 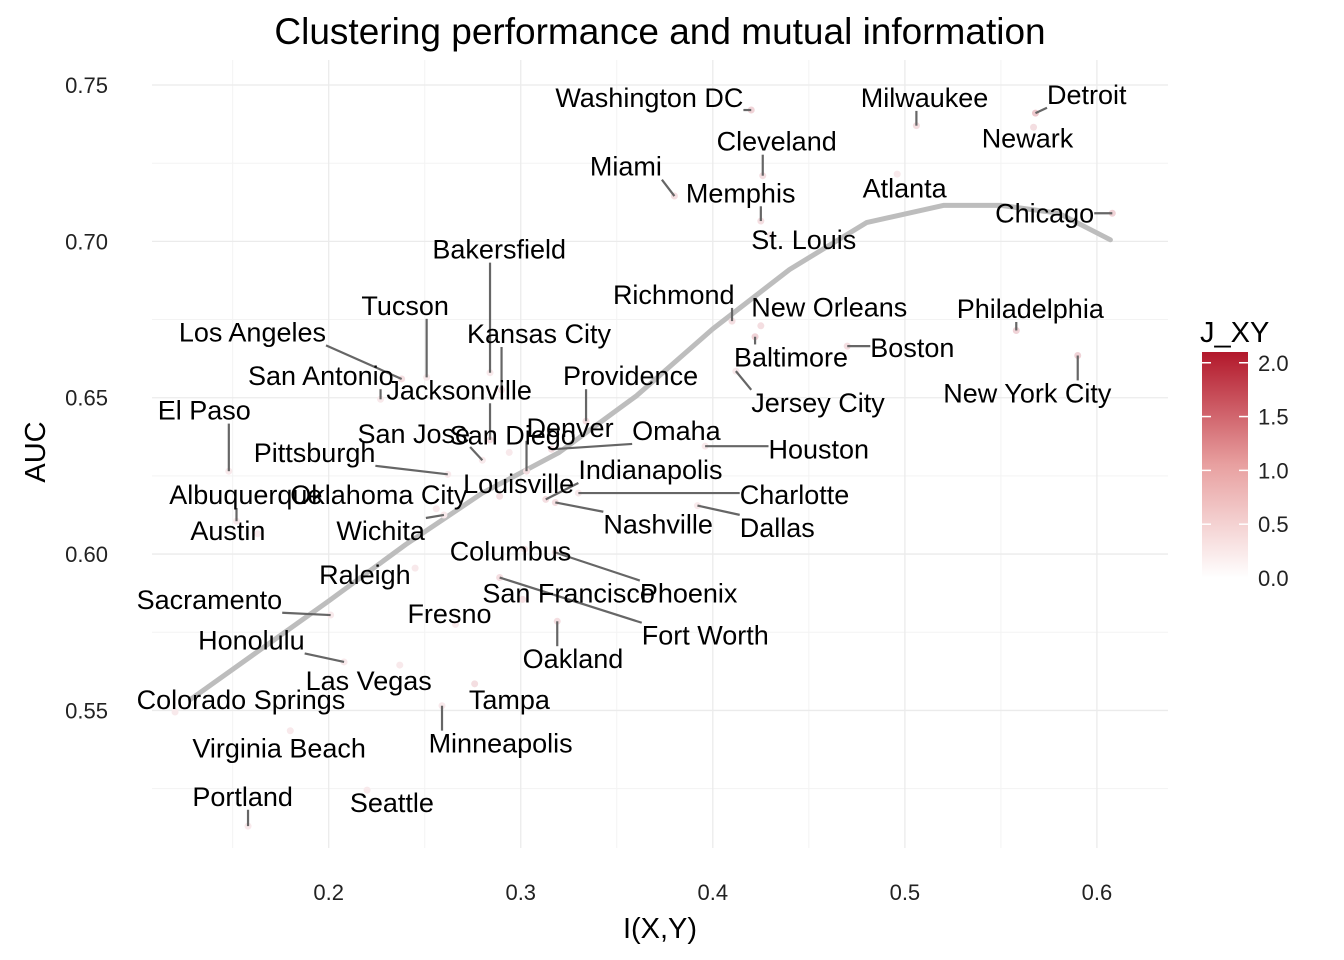 What do you see at coordinates (365, 575) in the screenshot?
I see `point-label: Raleigh` at bounding box center [365, 575].